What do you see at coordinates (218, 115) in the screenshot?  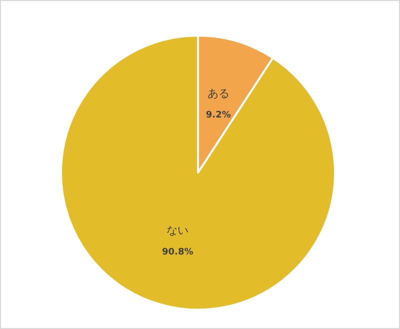 I see `data-label: 9.2%` at bounding box center [218, 115].